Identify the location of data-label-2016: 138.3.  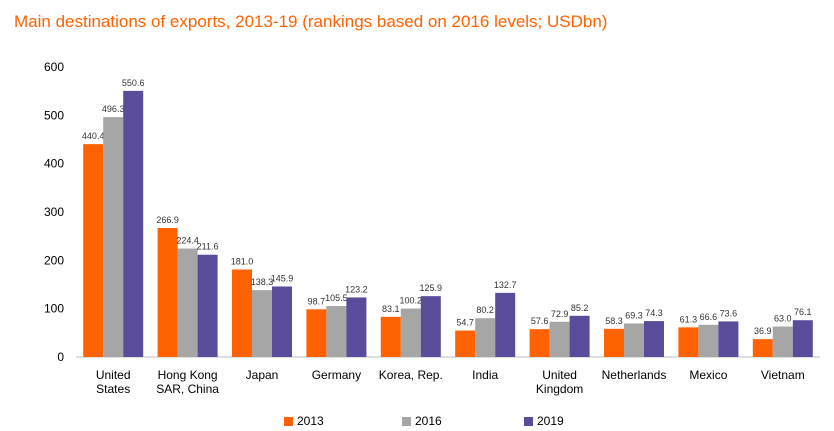
(262, 282).